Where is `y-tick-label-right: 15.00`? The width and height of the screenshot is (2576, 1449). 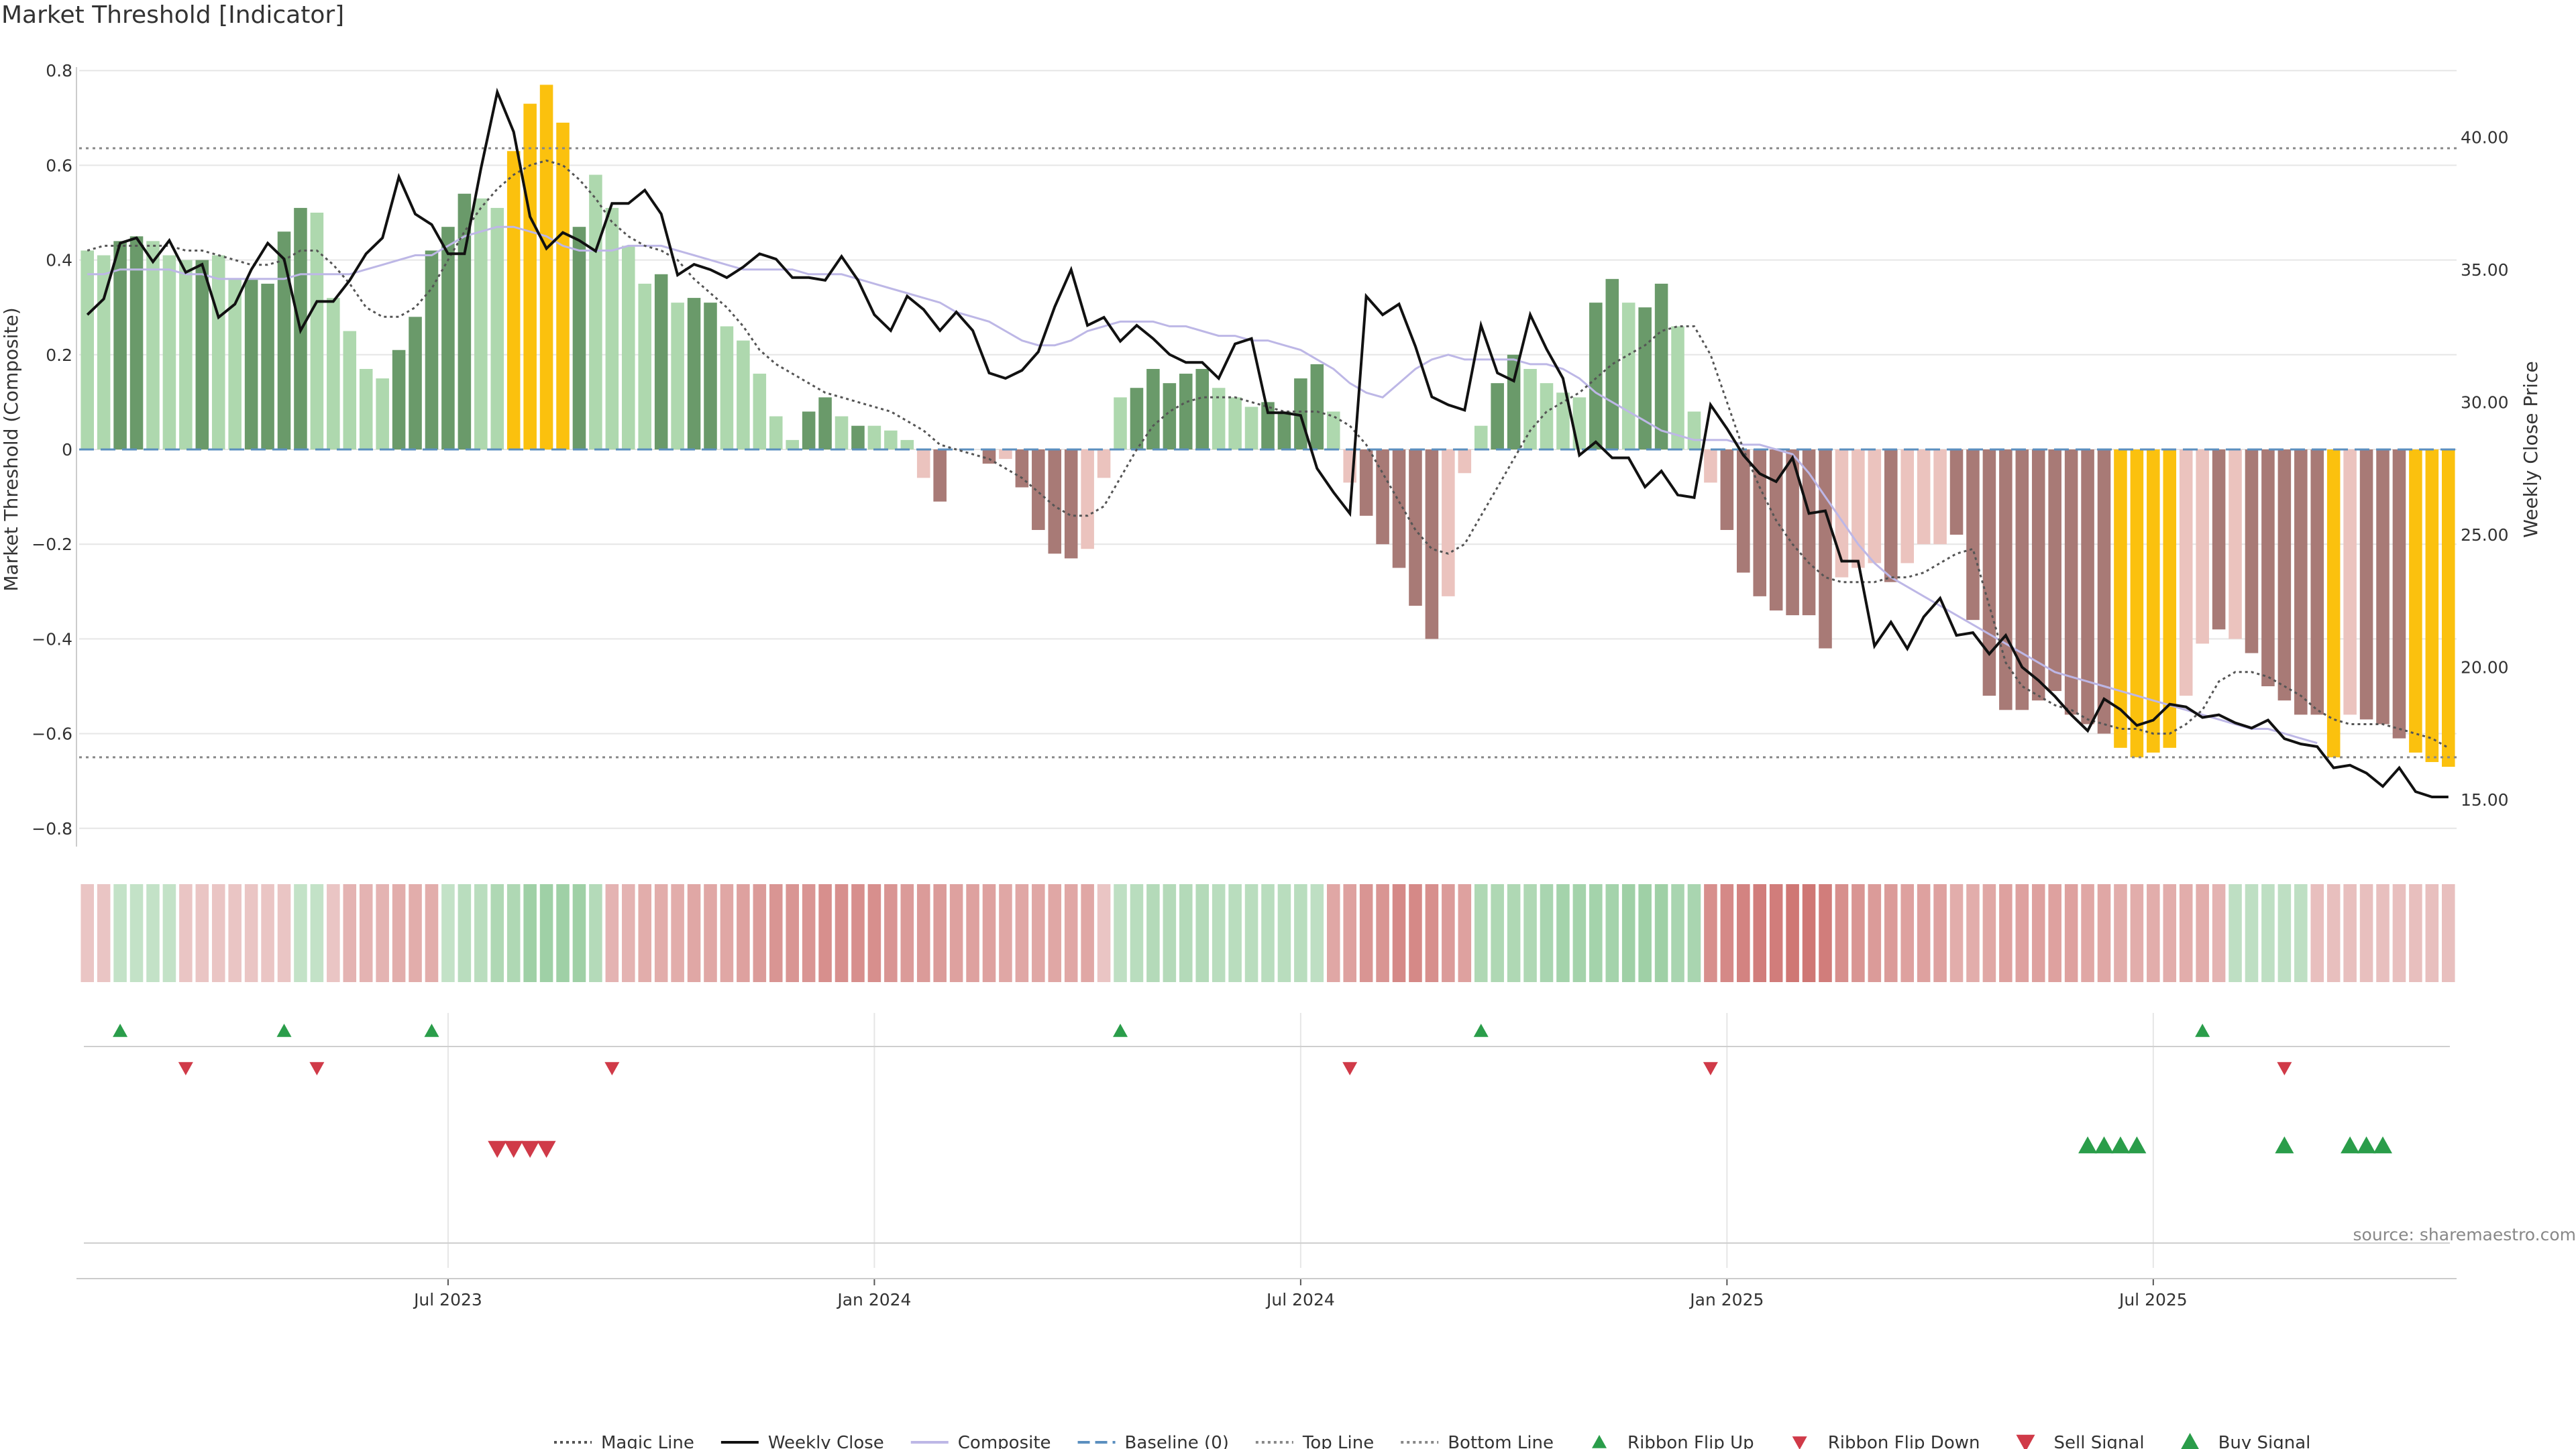
y-tick-label-right: 15.00 is located at coordinates (2485, 800).